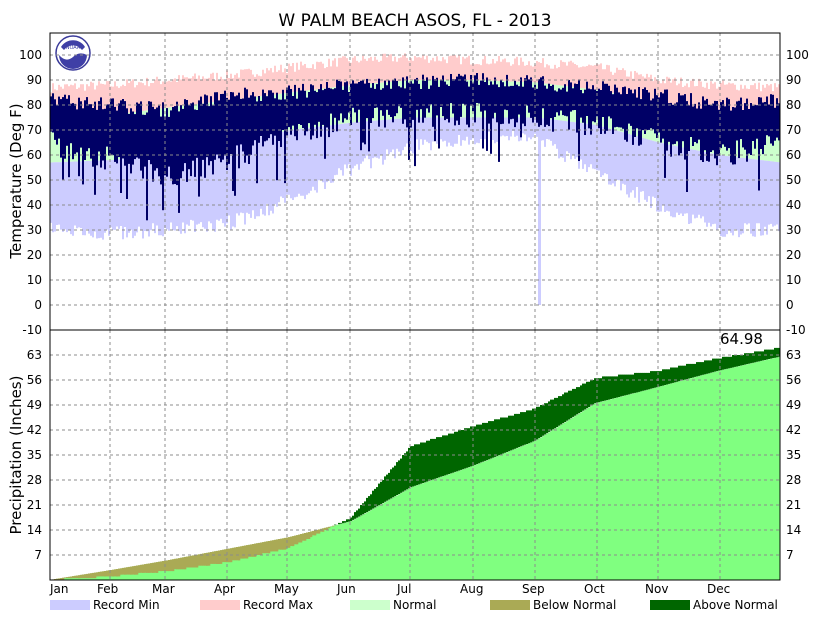  I want to click on temp-tick-right: -10, so click(796, 330).